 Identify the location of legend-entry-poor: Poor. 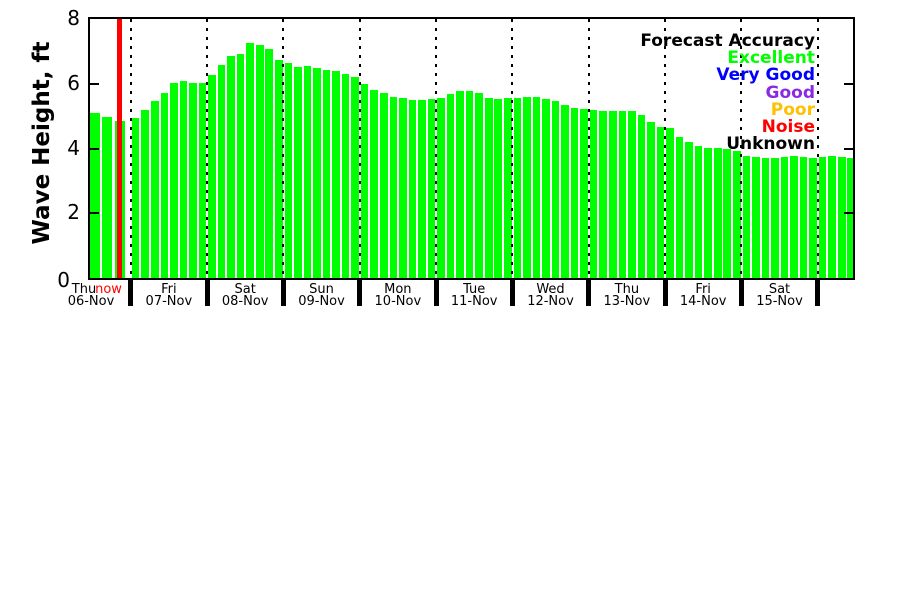
(792, 109).